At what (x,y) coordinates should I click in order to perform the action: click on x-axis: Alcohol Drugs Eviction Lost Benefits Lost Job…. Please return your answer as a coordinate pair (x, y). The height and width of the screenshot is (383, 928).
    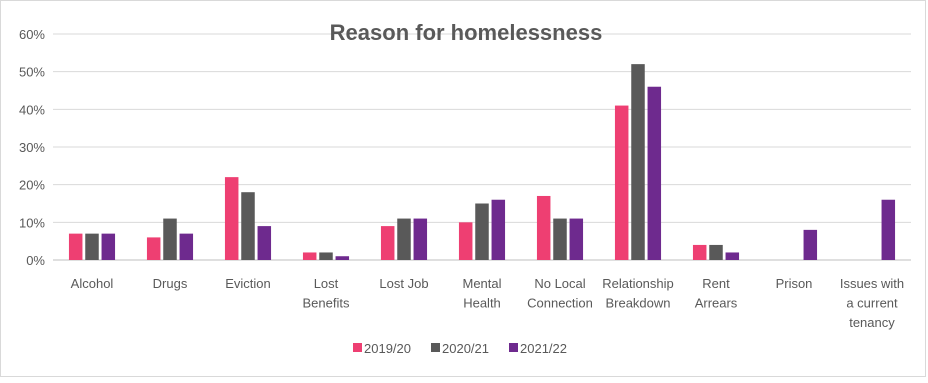
    Looking at the image, I should click on (487, 303).